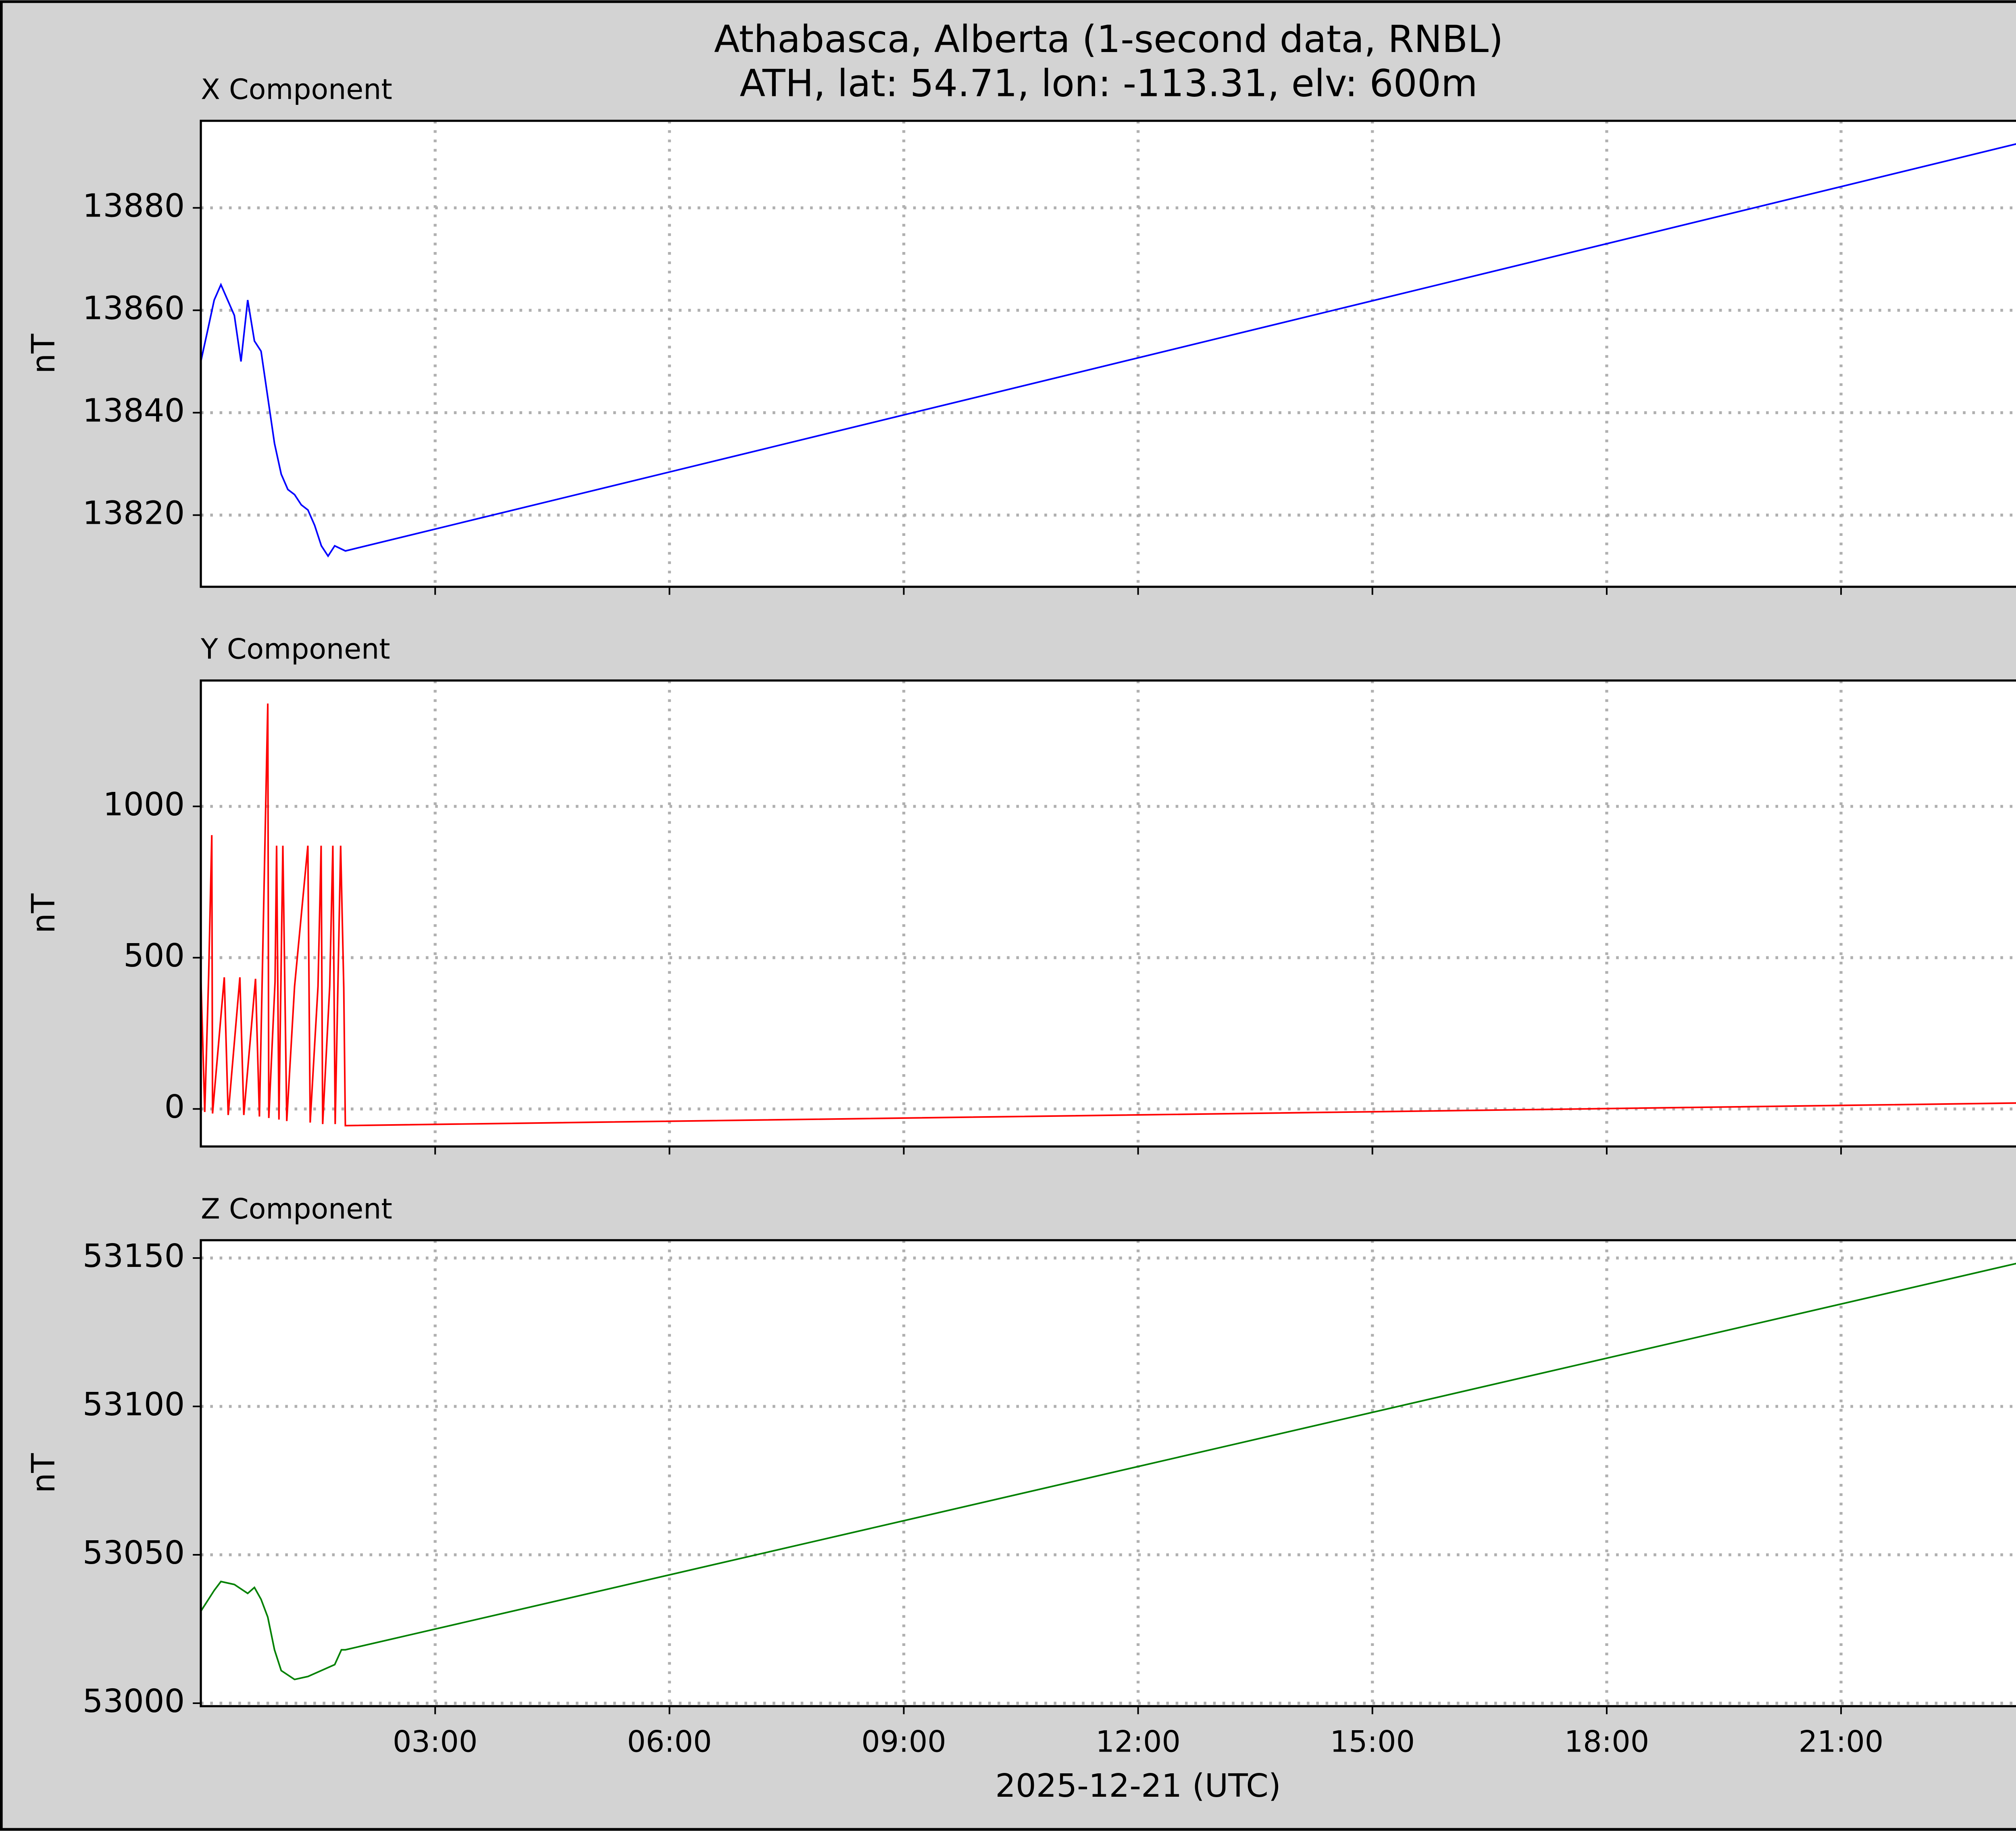  I want to click on x-tick-label: 12:00, so click(1138, 1742).